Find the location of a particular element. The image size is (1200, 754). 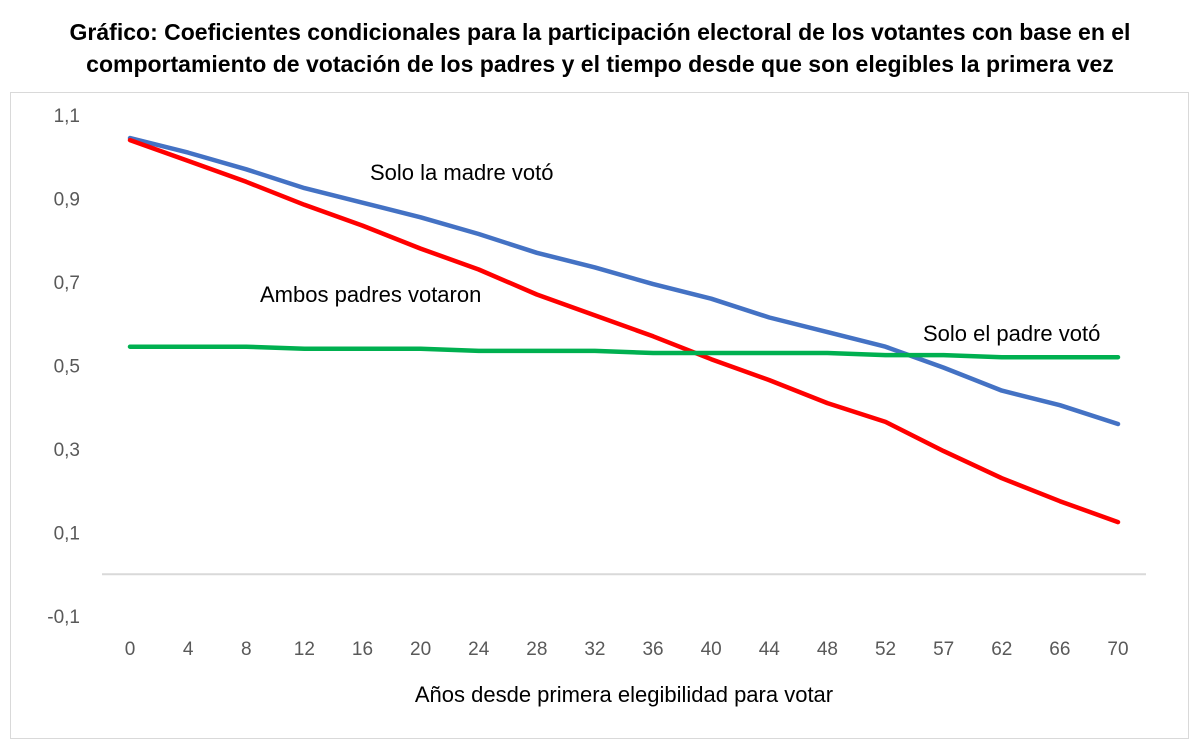

x-tick-label: 12 is located at coordinates (304, 649).